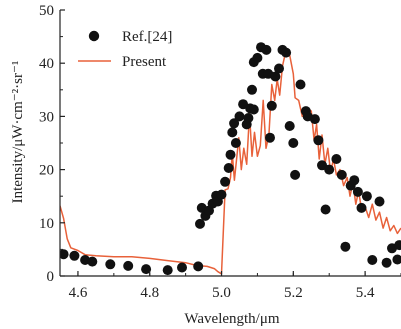 This screenshot has width=401, height=329. Describe the element at coordinates (149, 293) in the screenshot. I see `x-tick-label: 4.8` at that location.